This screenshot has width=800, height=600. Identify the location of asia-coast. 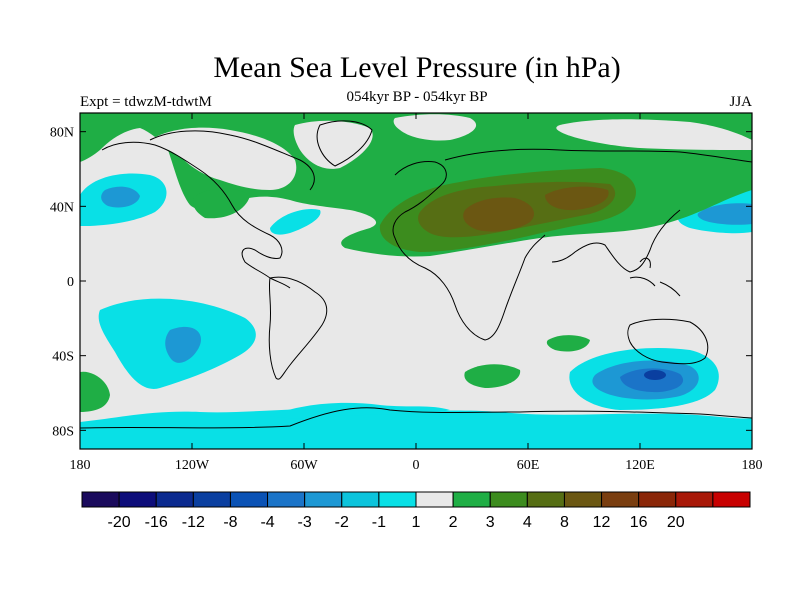
(598, 210).